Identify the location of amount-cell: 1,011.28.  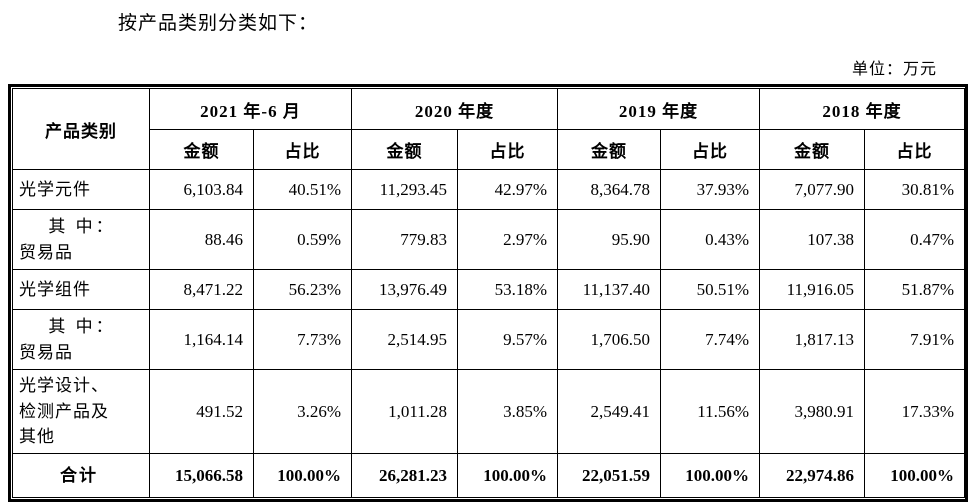
(405, 411).